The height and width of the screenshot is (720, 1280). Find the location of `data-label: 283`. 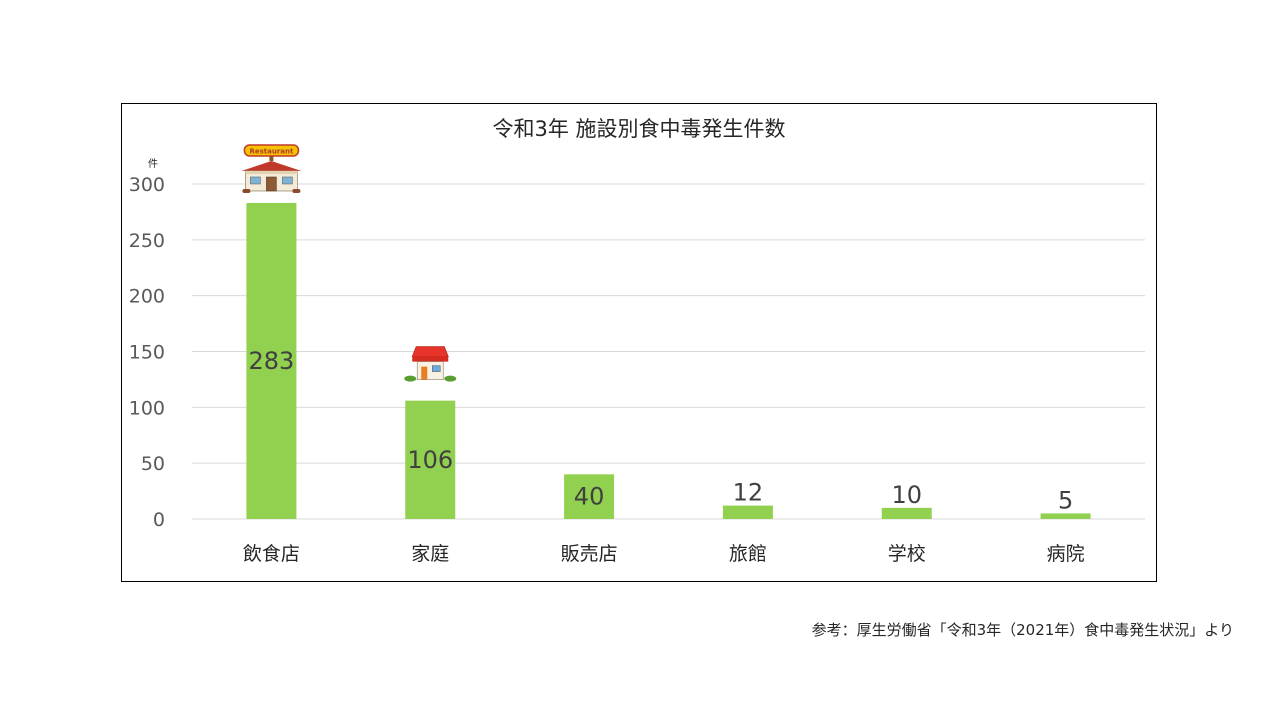

data-label: 283 is located at coordinates (272, 361).